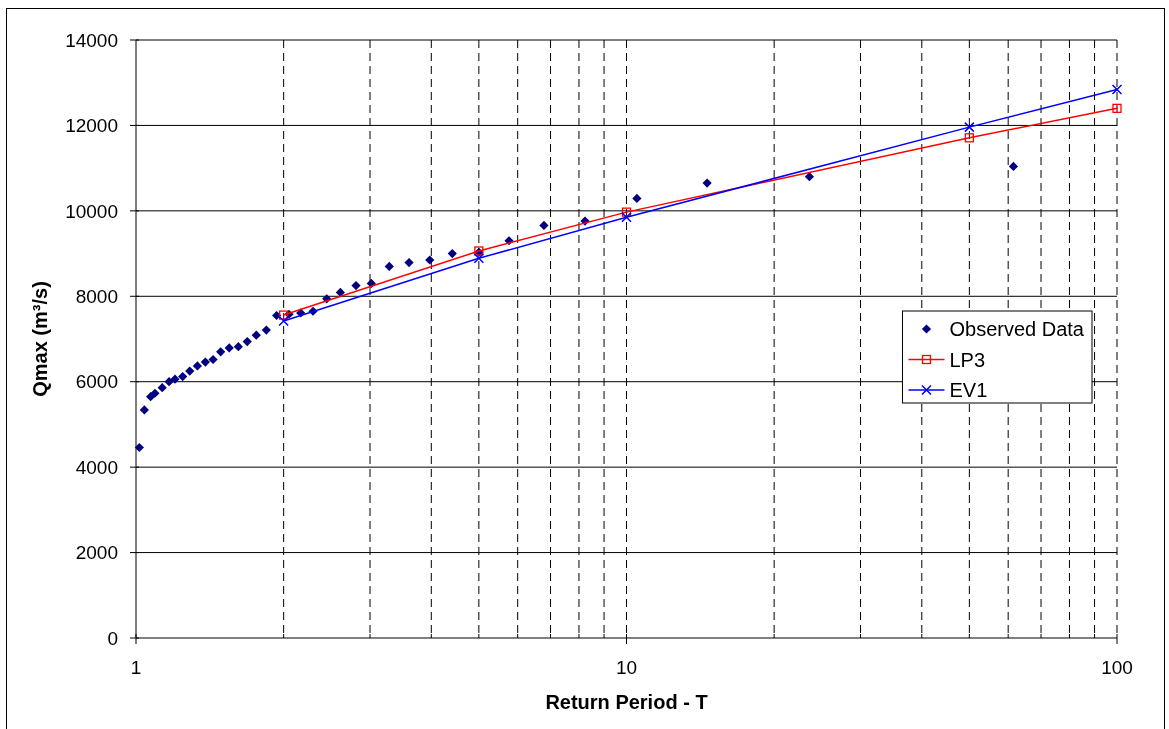 The width and height of the screenshot is (1169, 729). I want to click on y-tick-label: 4000, so click(96, 467).